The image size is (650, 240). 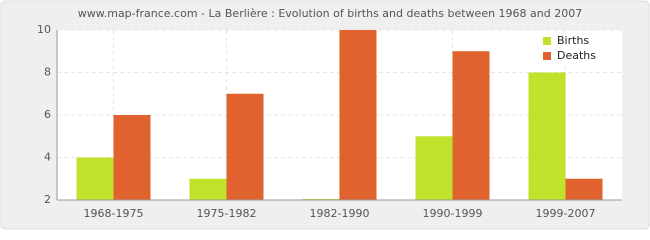 I want to click on y-tick-label: 4, so click(x=47, y=157).